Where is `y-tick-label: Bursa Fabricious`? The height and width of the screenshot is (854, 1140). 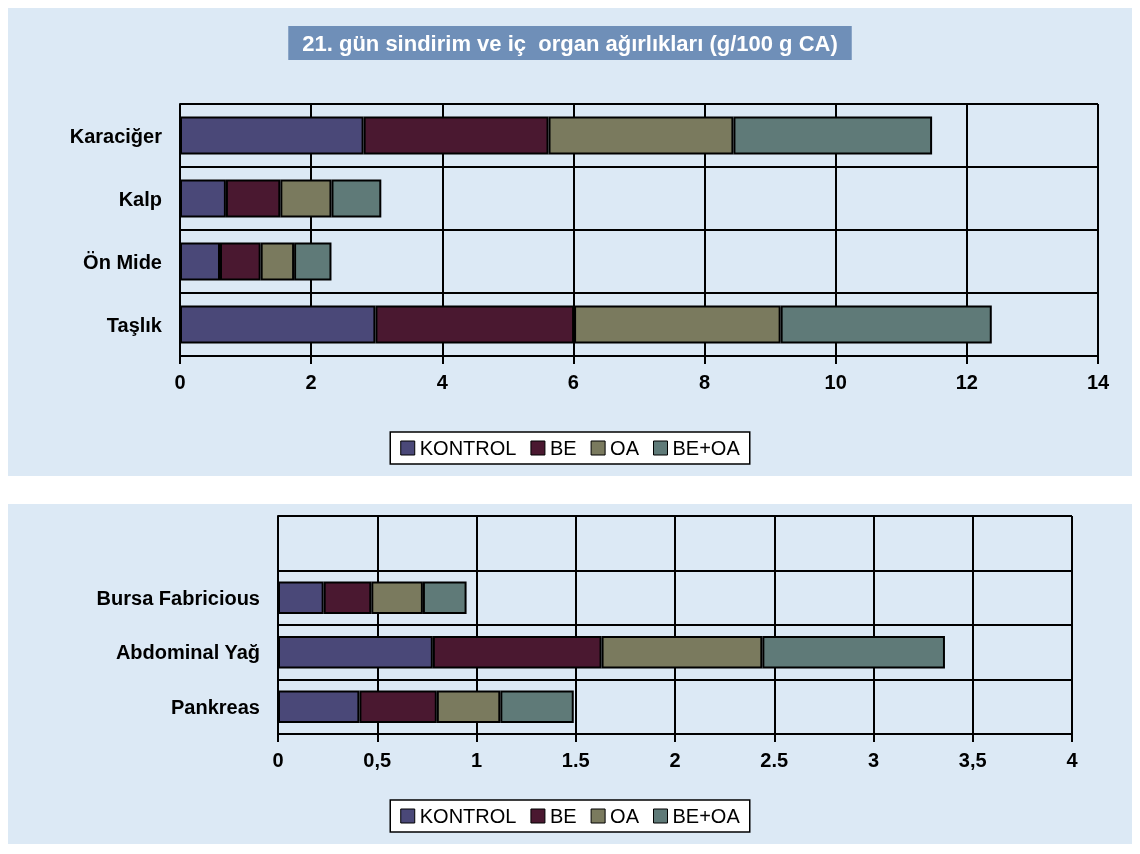
y-tick-label: Bursa Fabricious is located at coordinates (178, 597).